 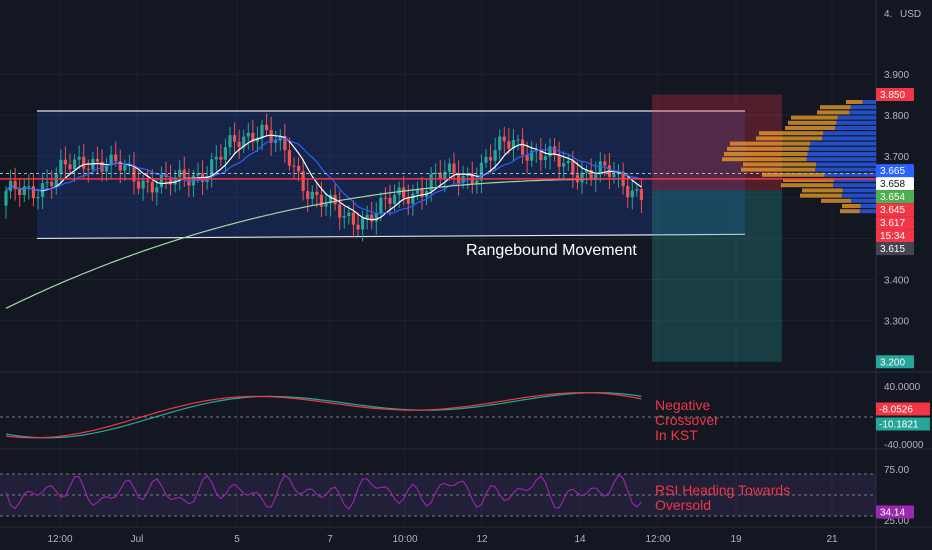 I want to click on ma-blue-line, so click(x=323, y=176).